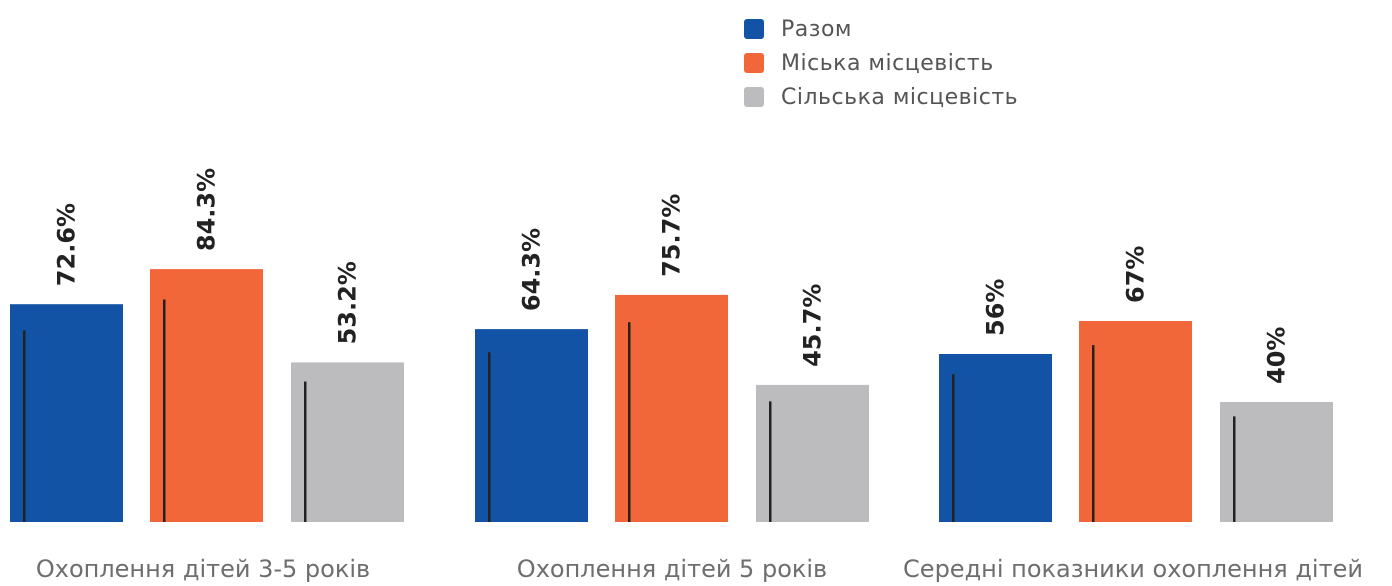 The width and height of the screenshot is (1392, 586). I want to click on legend-swatch-urban, so click(754, 63).